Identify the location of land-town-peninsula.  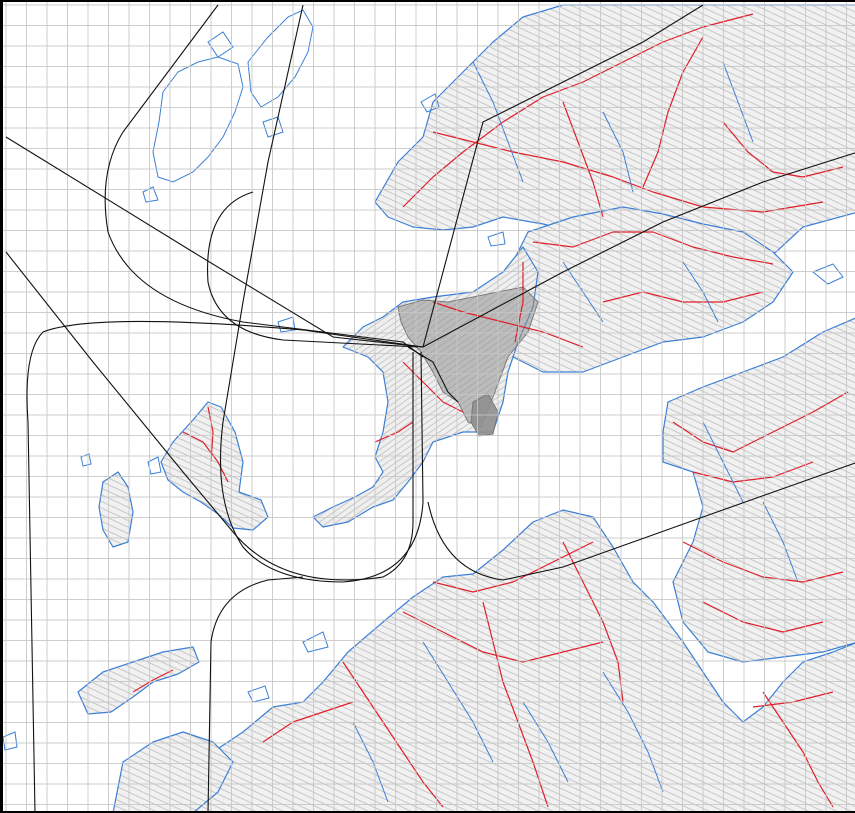
(425, 387).